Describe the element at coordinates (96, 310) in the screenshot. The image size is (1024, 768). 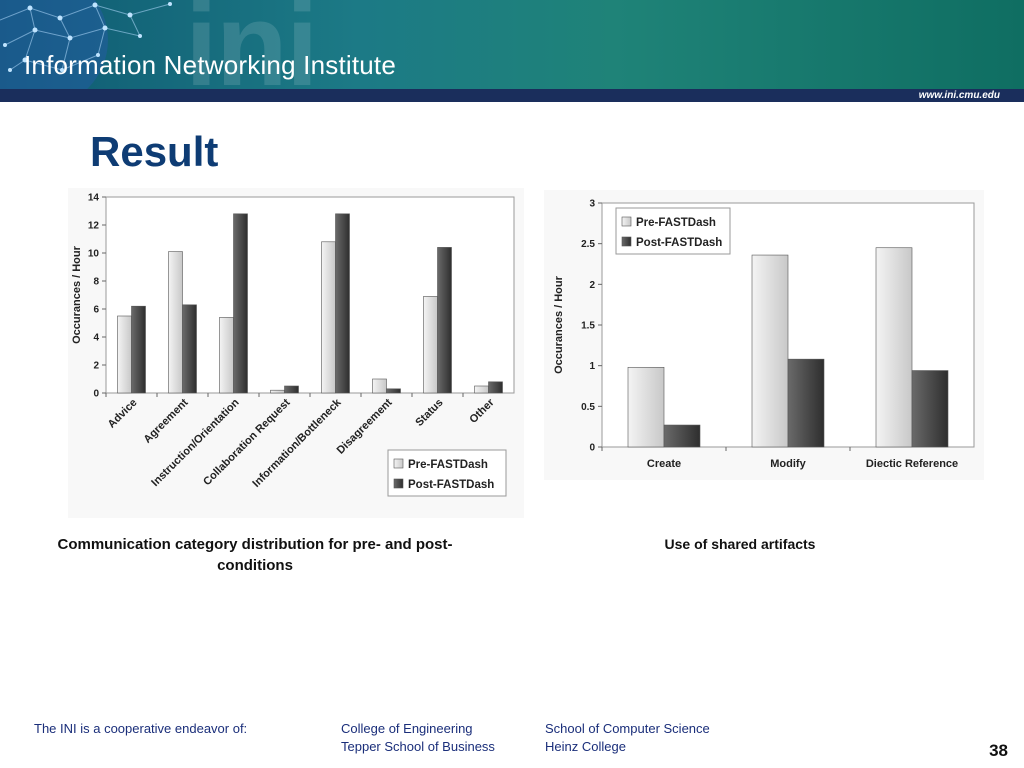
I see `y-tick-label: 6` at that location.